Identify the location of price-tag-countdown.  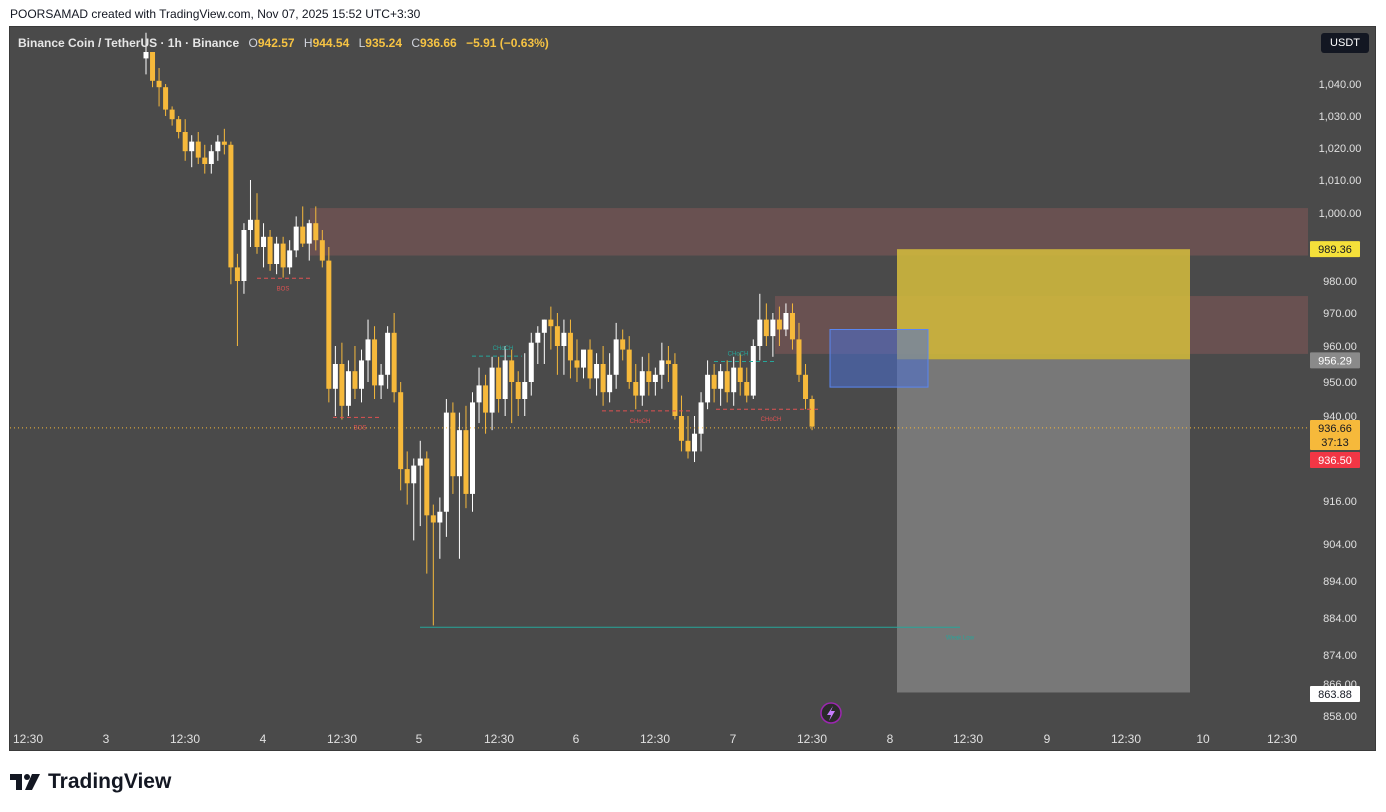
(1335, 442).